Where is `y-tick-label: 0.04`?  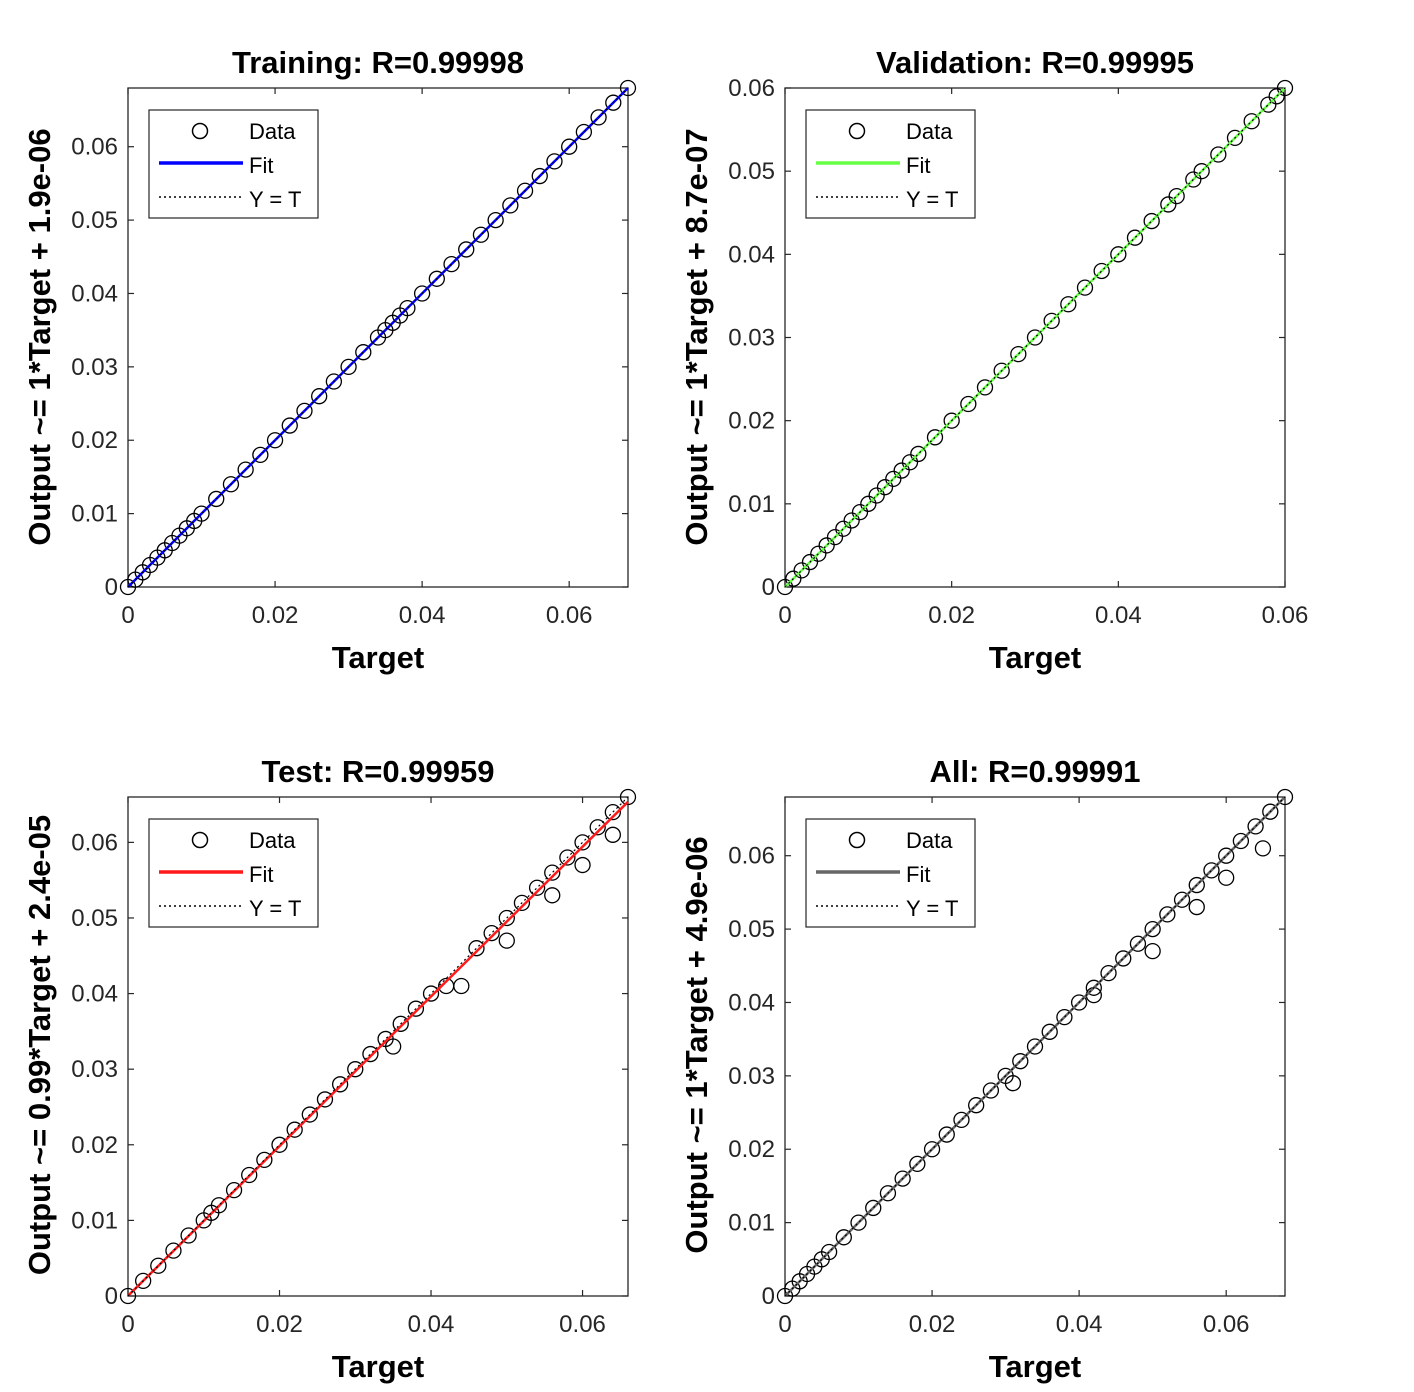 y-tick-label: 0.04 is located at coordinates (94, 293).